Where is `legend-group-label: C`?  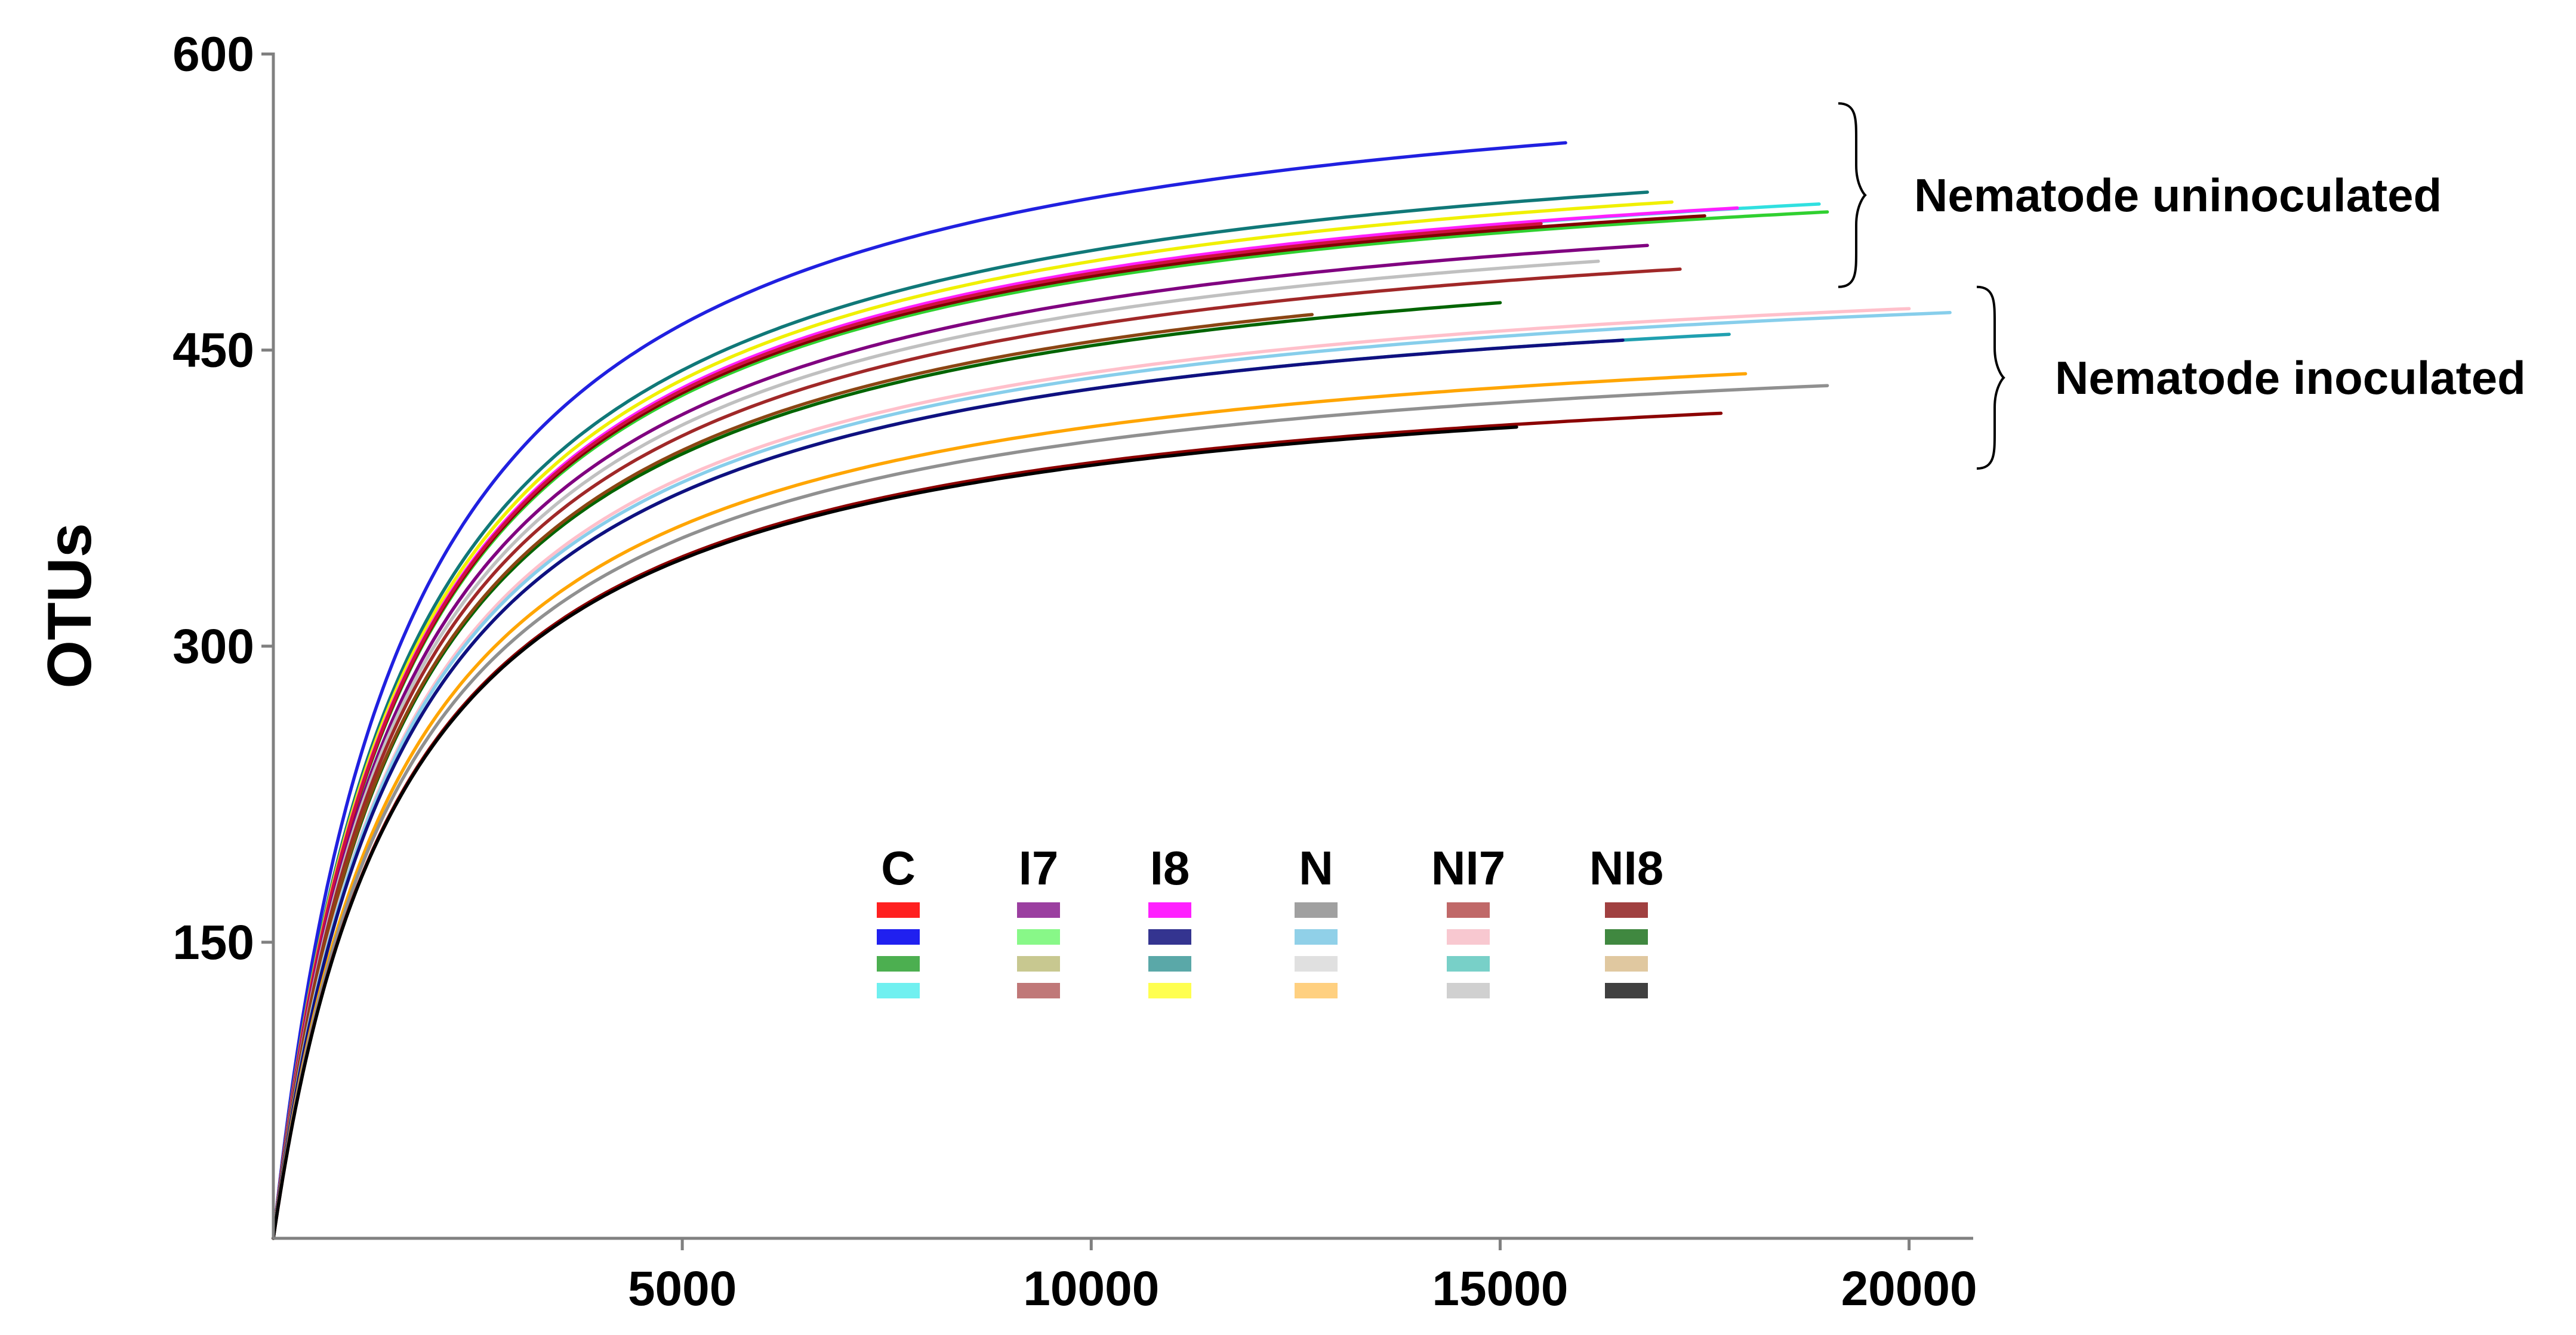 legend-group-label: C is located at coordinates (898, 868).